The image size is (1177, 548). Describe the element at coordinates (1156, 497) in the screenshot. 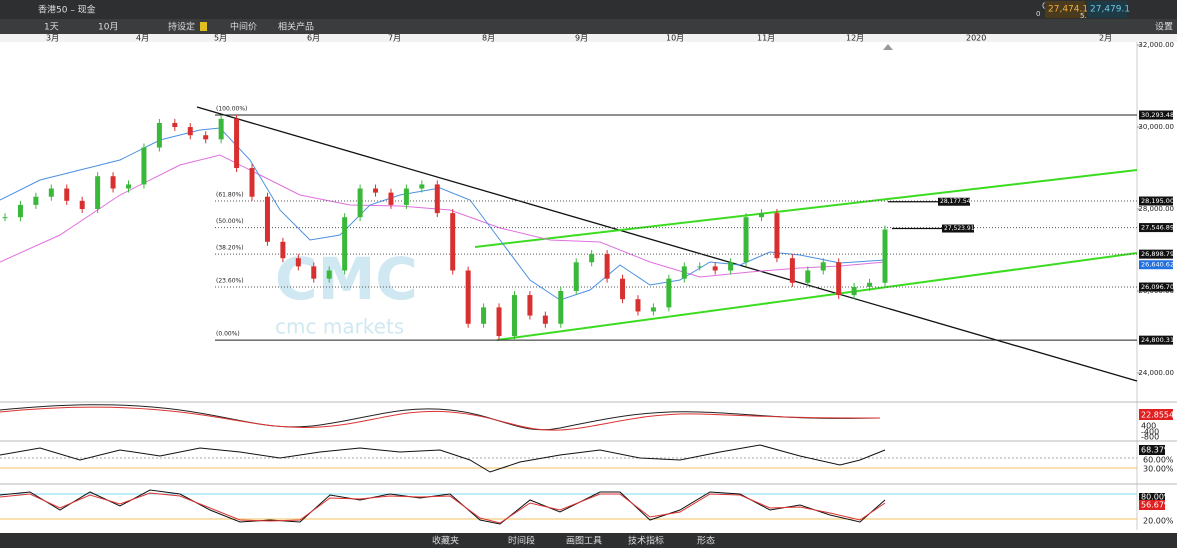

I see `stoch-label: 80.00%` at that location.